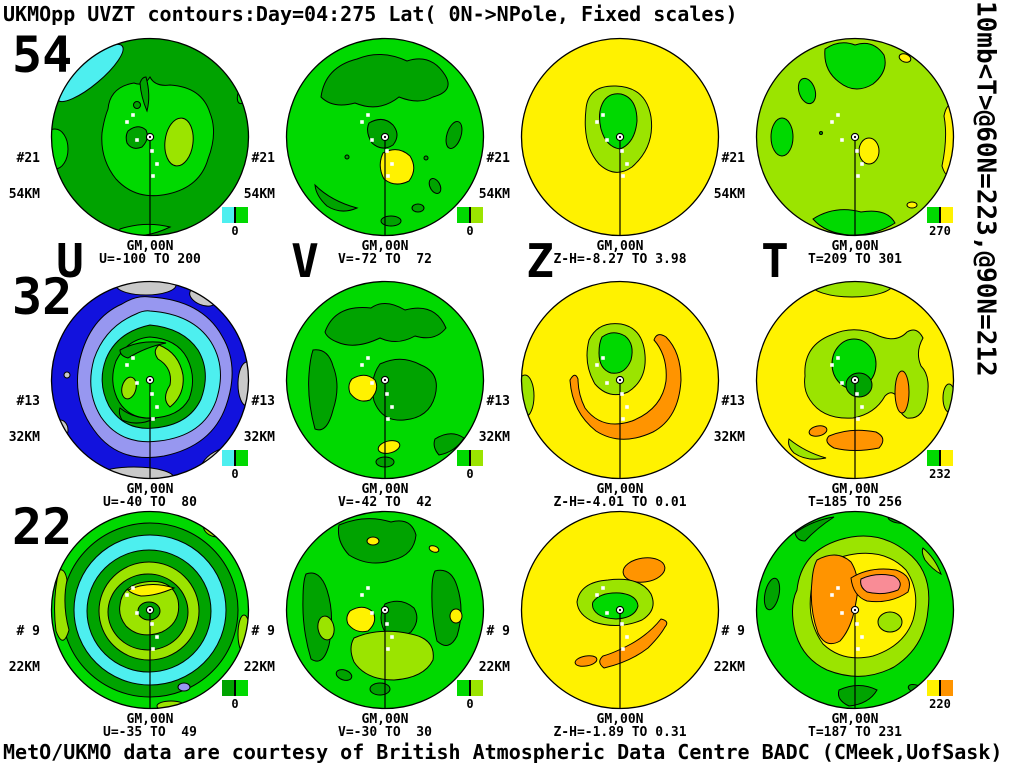 The image size is (1016, 768). I want to click on value-range-label: V=-30 TO 30, so click(385, 732).